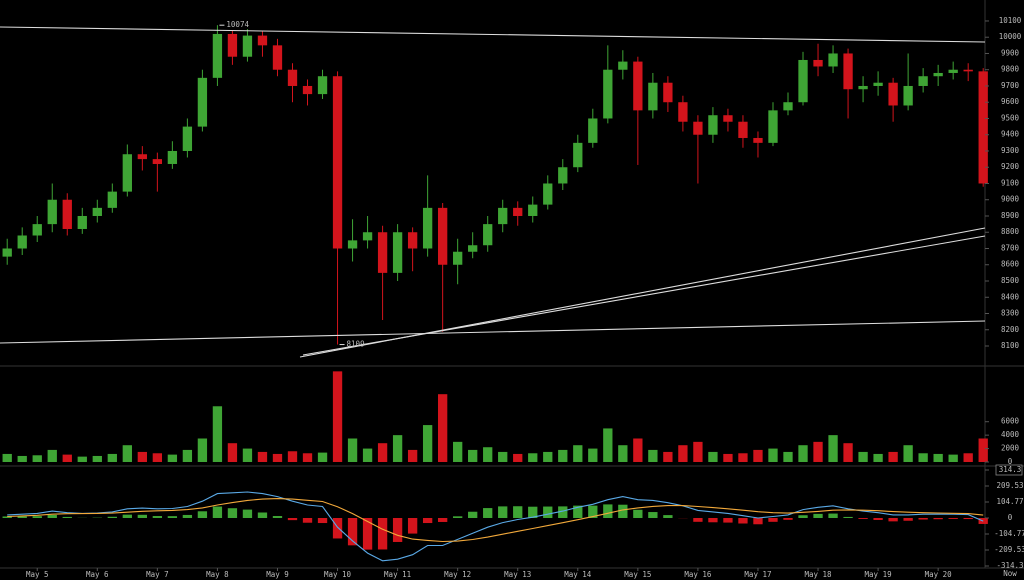  What do you see at coordinates (517, 574) in the screenshot?
I see `x-tick-label: May 13` at bounding box center [517, 574].